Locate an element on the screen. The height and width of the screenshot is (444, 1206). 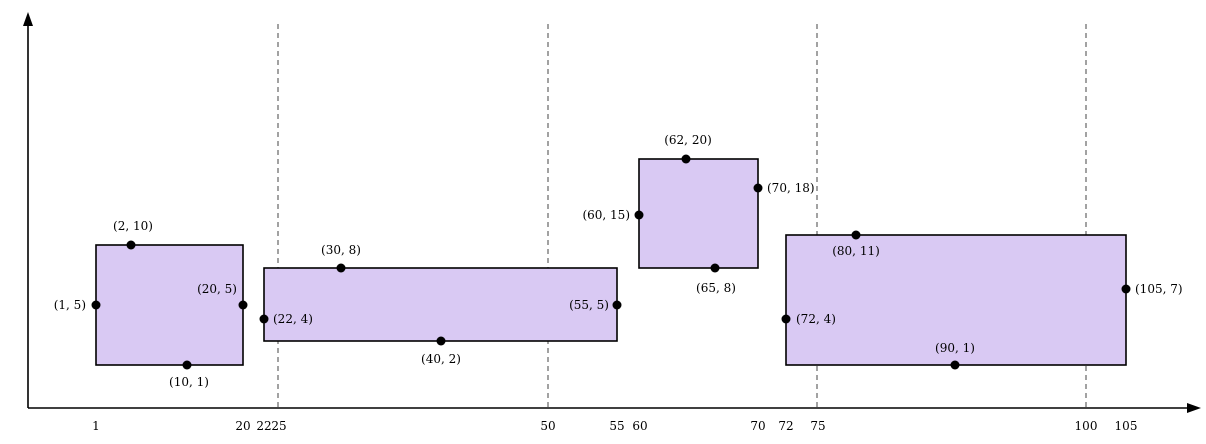
tick-20: 20 is located at coordinates (242, 426).